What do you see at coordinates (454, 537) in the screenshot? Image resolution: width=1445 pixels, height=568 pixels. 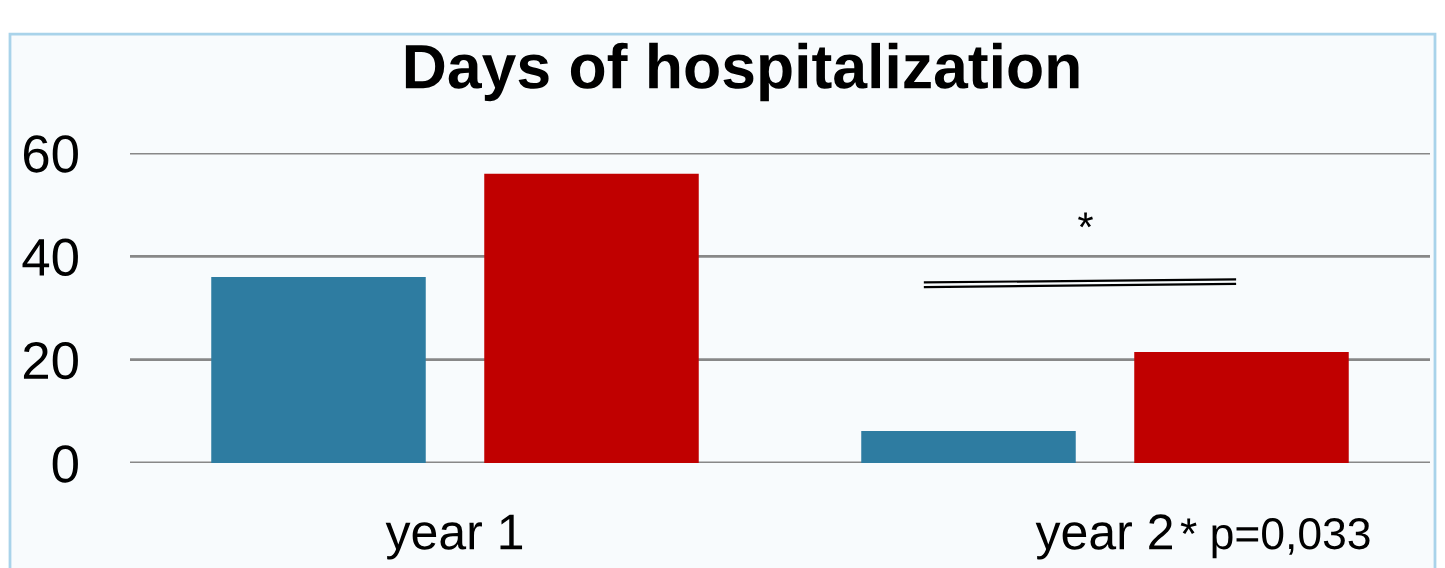 I see `x-tick-label: year 1` at bounding box center [454, 537].